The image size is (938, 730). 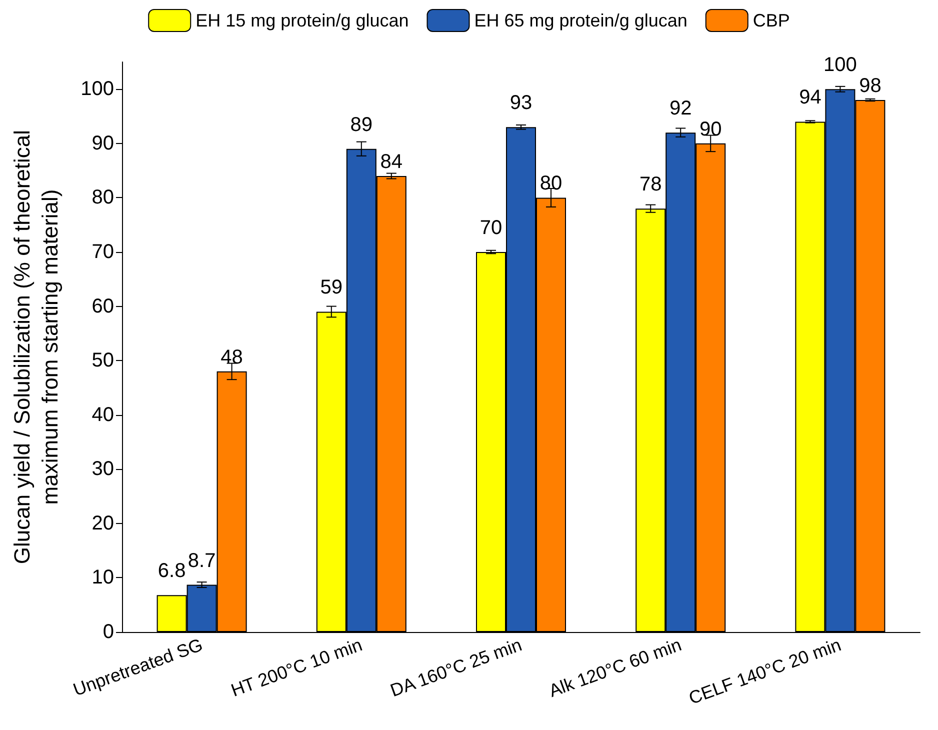 I want to click on data-label: 89, so click(x=361, y=125).